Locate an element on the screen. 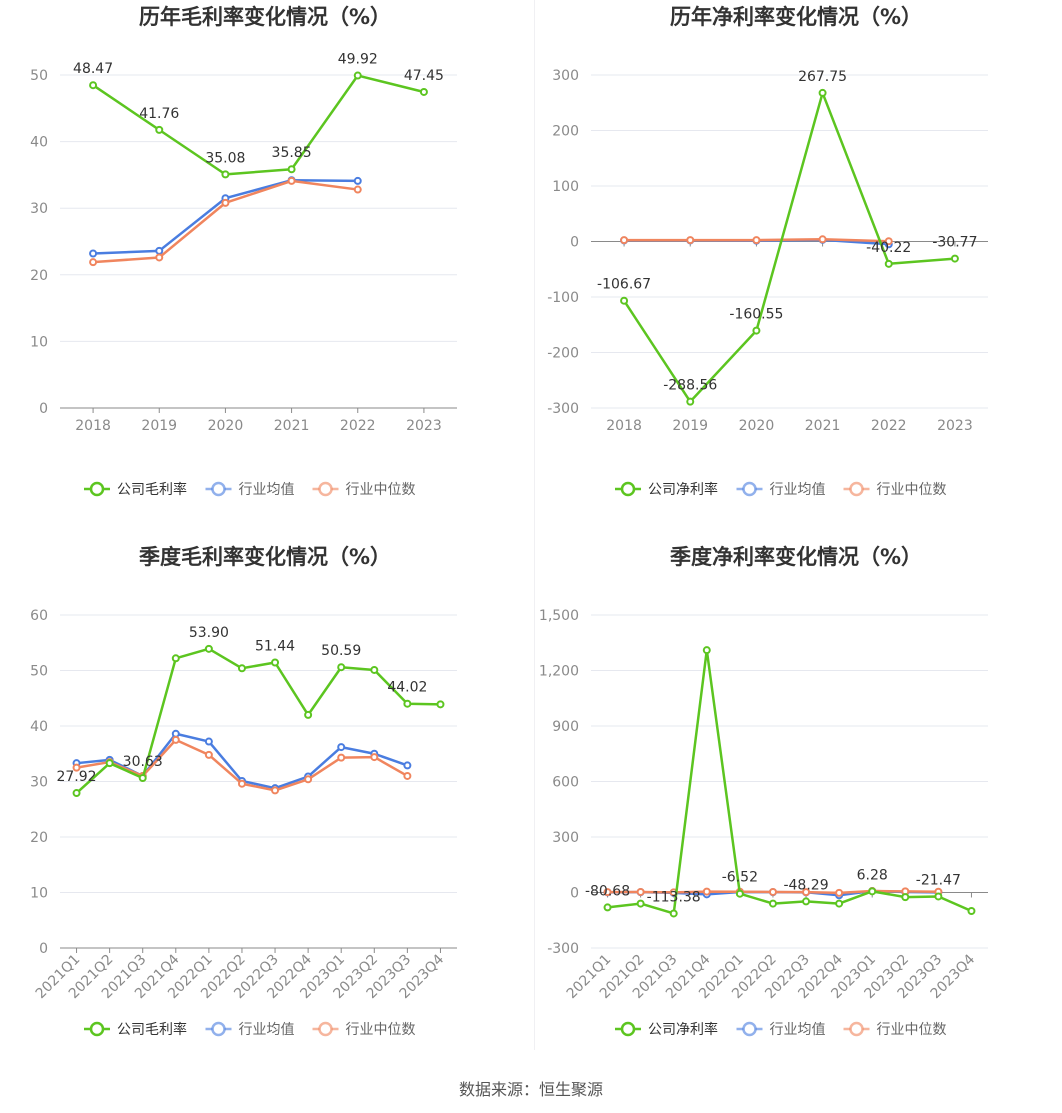 The image size is (1062, 1113). series-line-median is located at coordinates (225, 221).